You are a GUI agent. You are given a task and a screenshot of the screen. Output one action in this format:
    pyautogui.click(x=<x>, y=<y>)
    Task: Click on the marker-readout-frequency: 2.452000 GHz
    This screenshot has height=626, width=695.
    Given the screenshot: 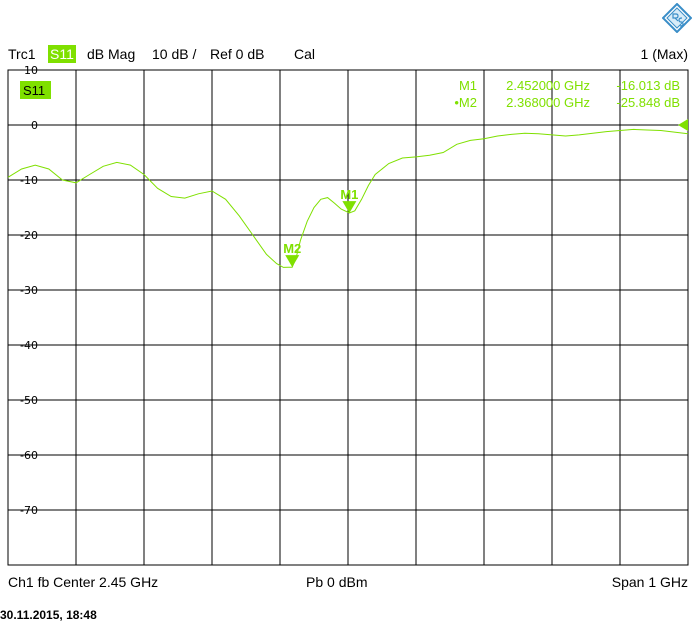 What is the action you would take?
    pyautogui.click(x=548, y=85)
    